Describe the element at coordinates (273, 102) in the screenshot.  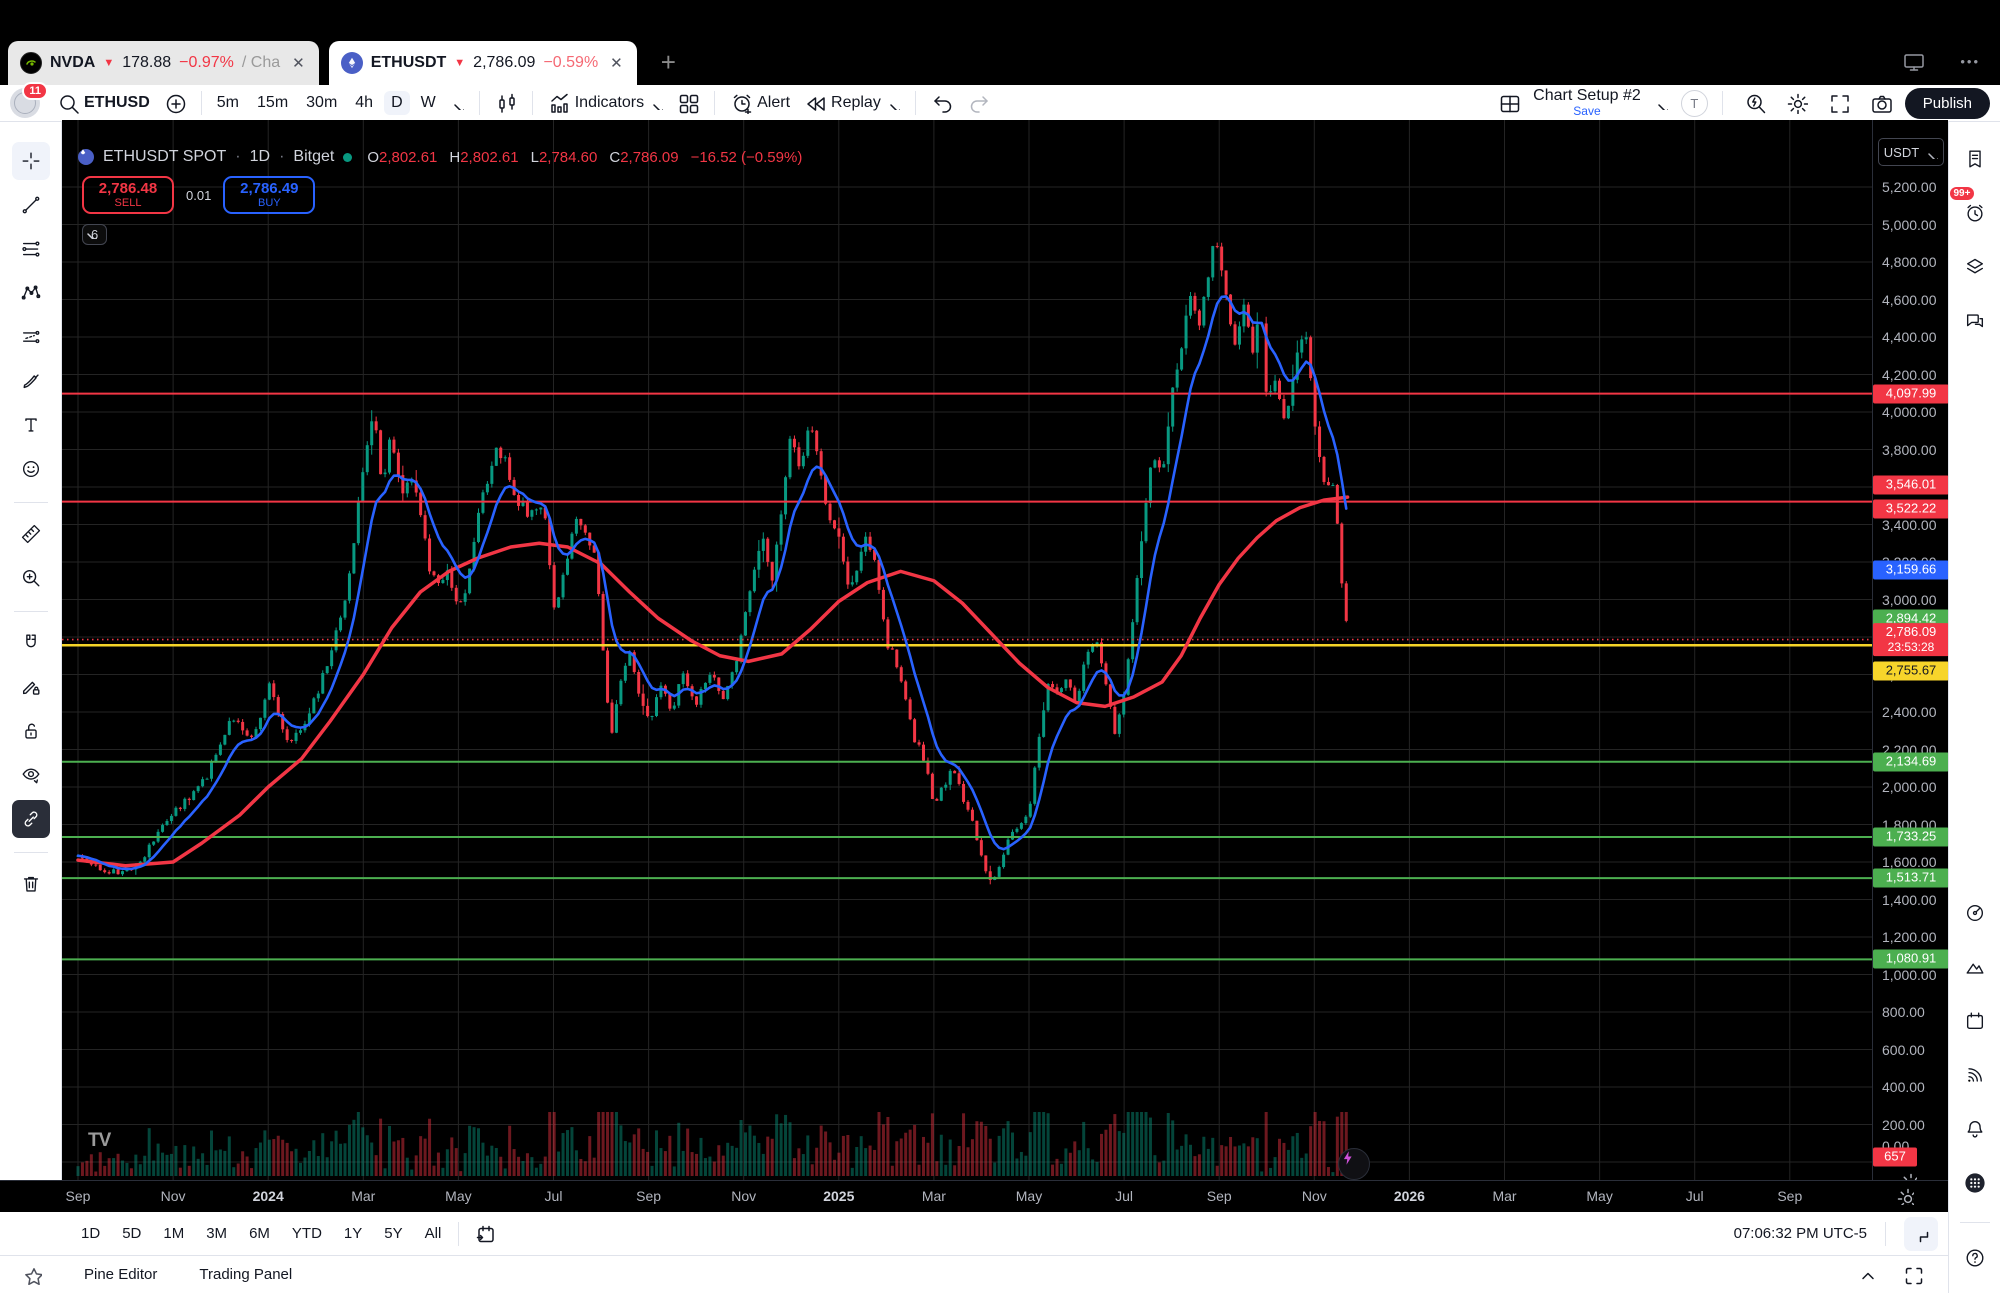
I see `interval-15m: 15m` at that location.